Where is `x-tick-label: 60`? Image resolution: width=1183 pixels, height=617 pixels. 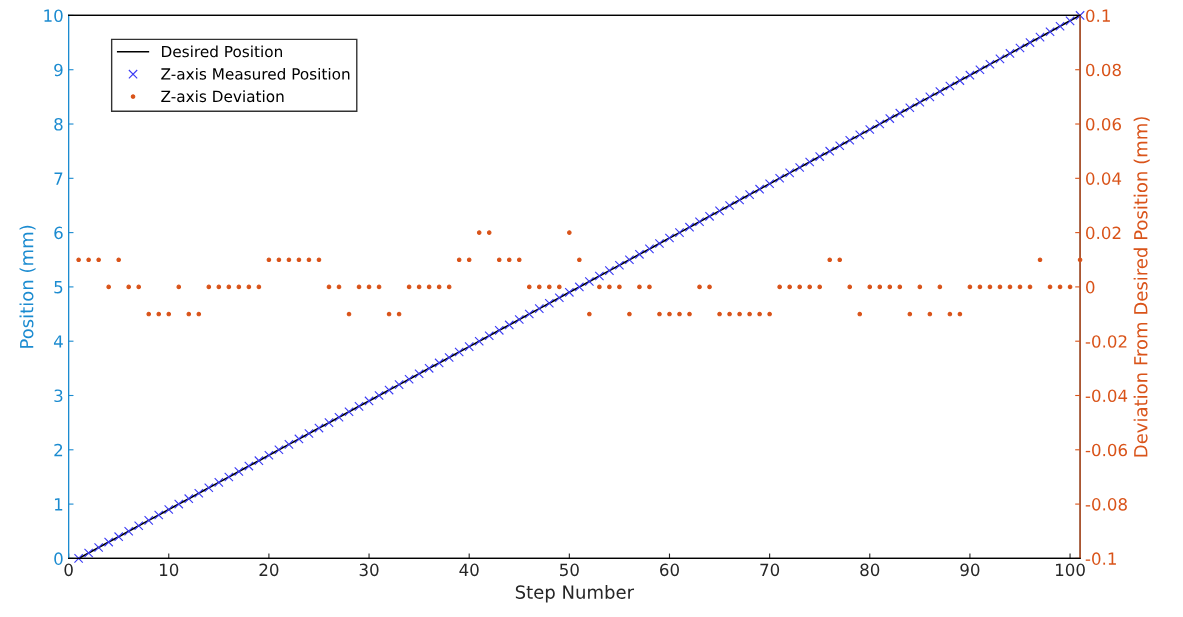 x-tick-label: 60 is located at coordinates (669, 570).